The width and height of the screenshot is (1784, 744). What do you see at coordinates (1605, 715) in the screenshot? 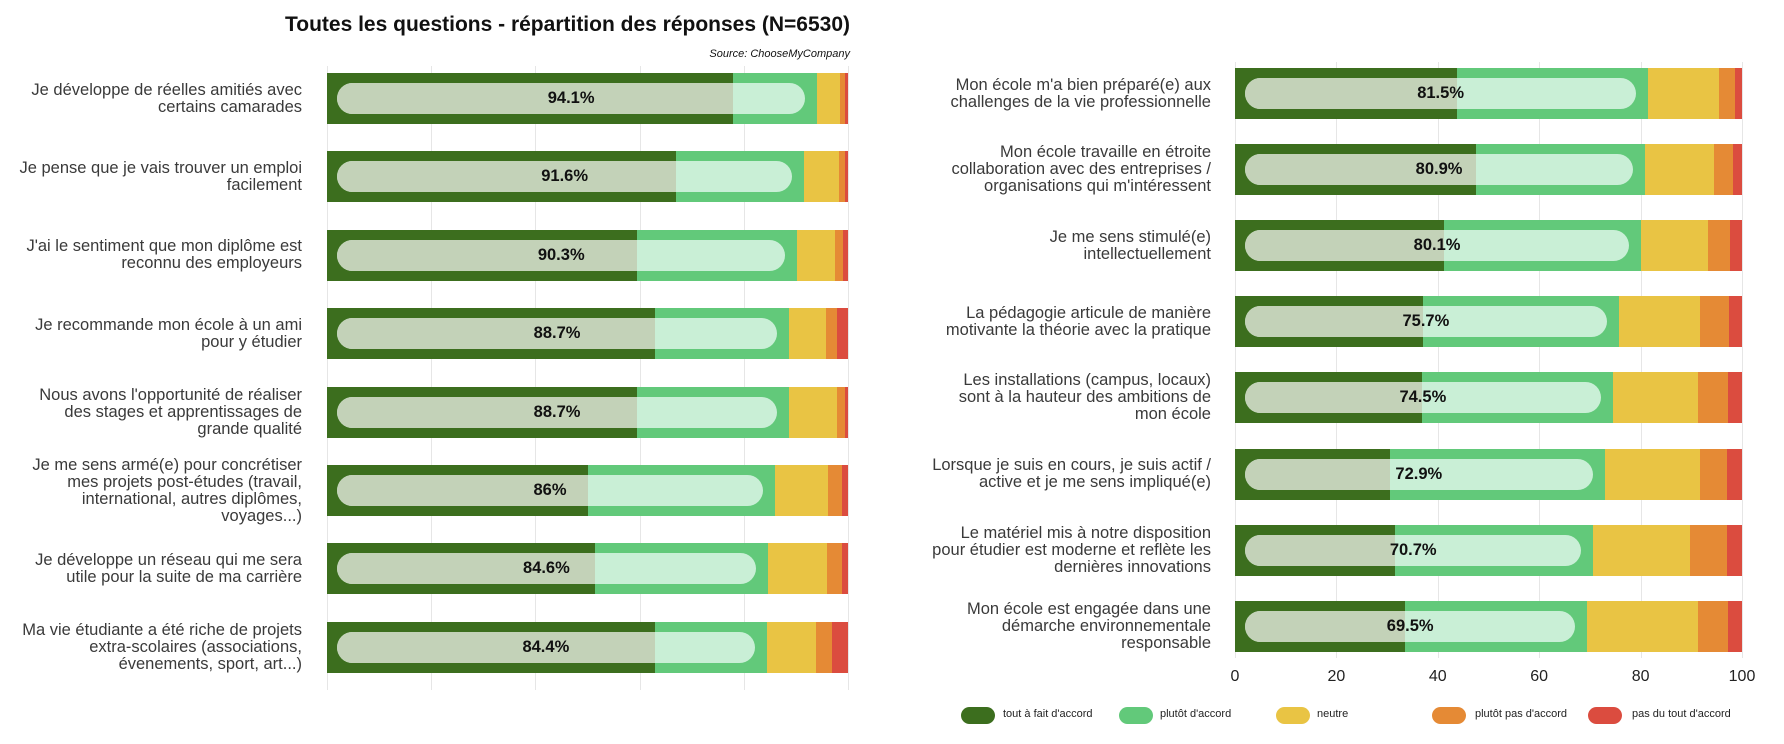
I see `legend-swatch-pas-du-tout` at bounding box center [1605, 715].